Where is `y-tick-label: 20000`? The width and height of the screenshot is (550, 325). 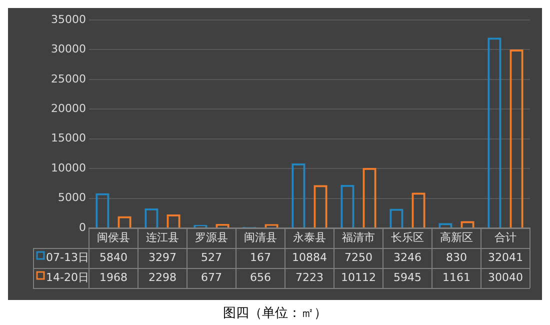
y-tick-label: 20000 is located at coordinates (68, 108).